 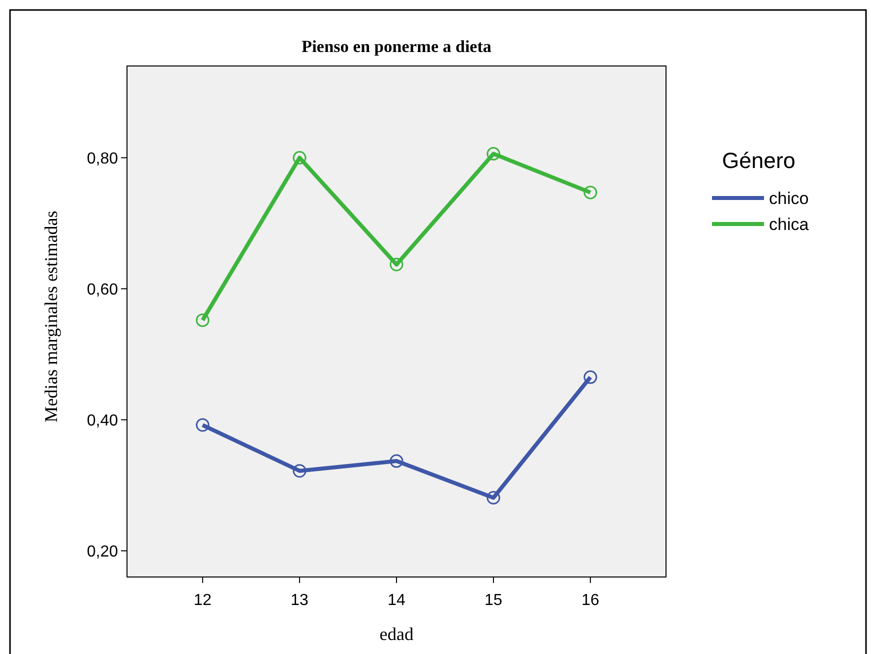 I want to click on y-axis-title: Medias marginales estimadas, so click(x=51, y=316).